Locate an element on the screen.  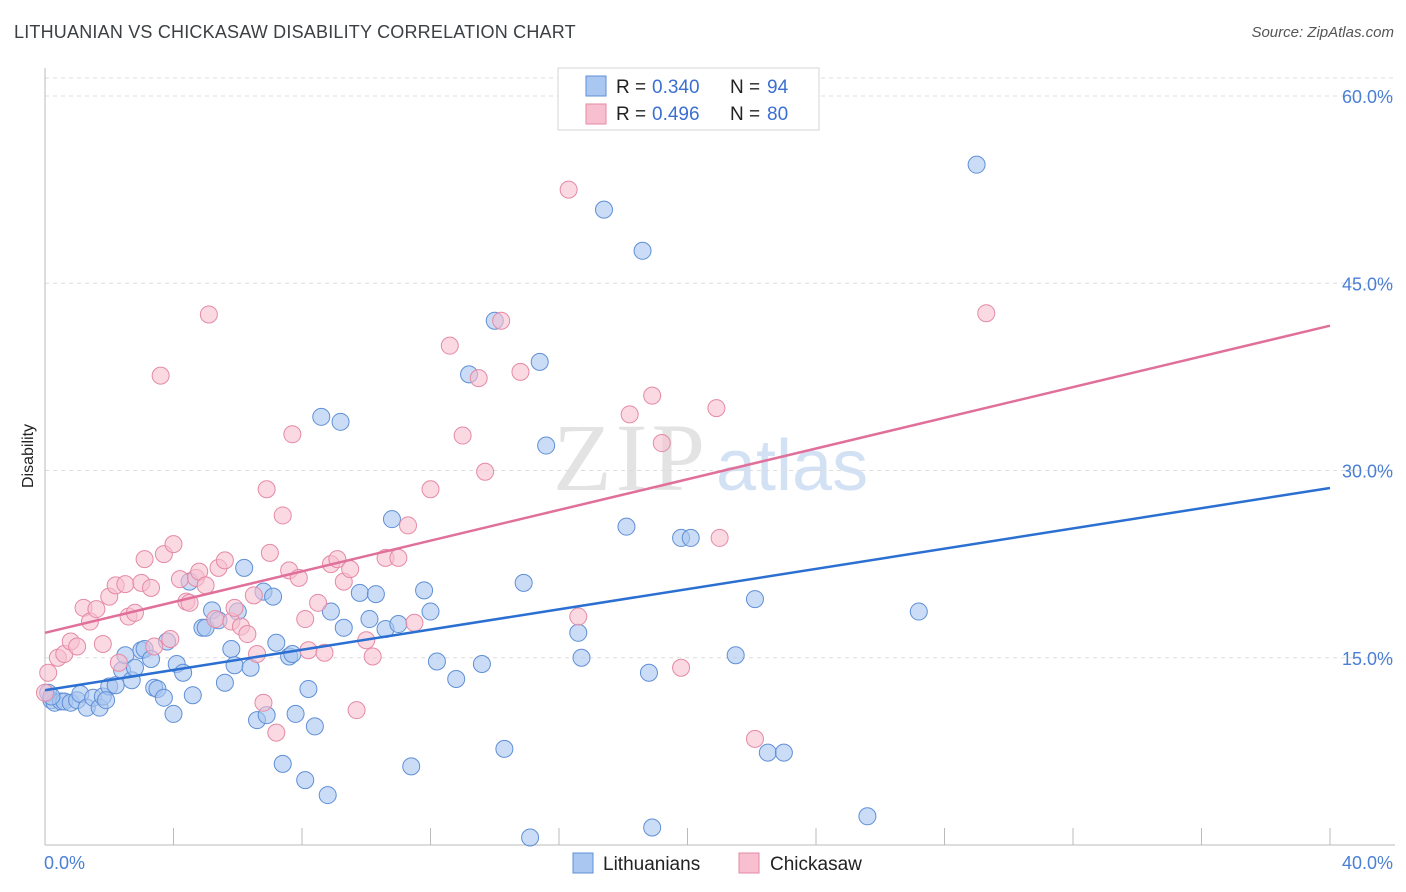
y-tick-label-15: 15.0% is located at coordinates (1367, 659).